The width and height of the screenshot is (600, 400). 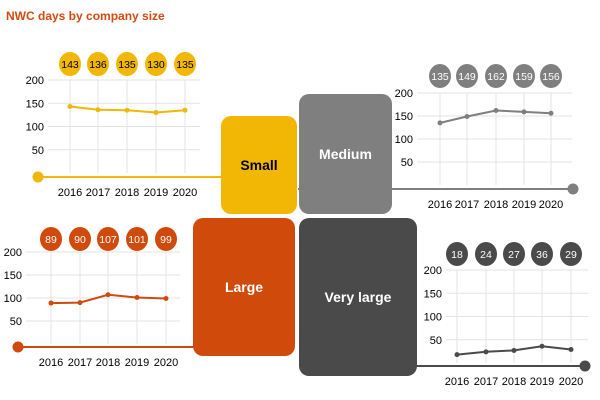 What do you see at coordinates (51, 363) in the screenshot?
I see `large-x-tick-label: 2016` at bounding box center [51, 363].